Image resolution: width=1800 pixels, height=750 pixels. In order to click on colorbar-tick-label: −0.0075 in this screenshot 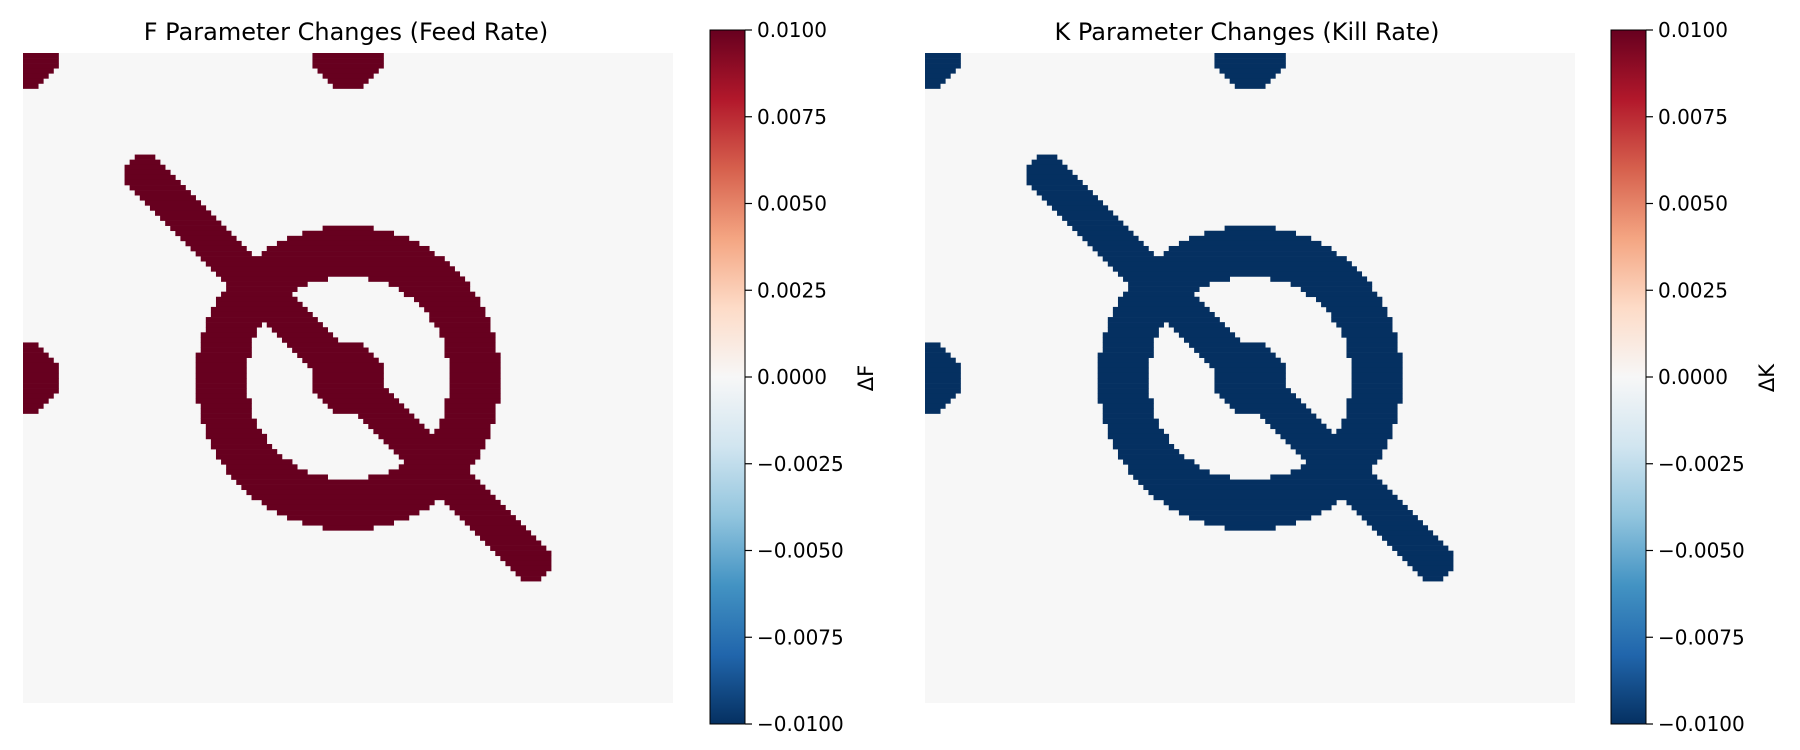, I will do `click(1701, 637)`.